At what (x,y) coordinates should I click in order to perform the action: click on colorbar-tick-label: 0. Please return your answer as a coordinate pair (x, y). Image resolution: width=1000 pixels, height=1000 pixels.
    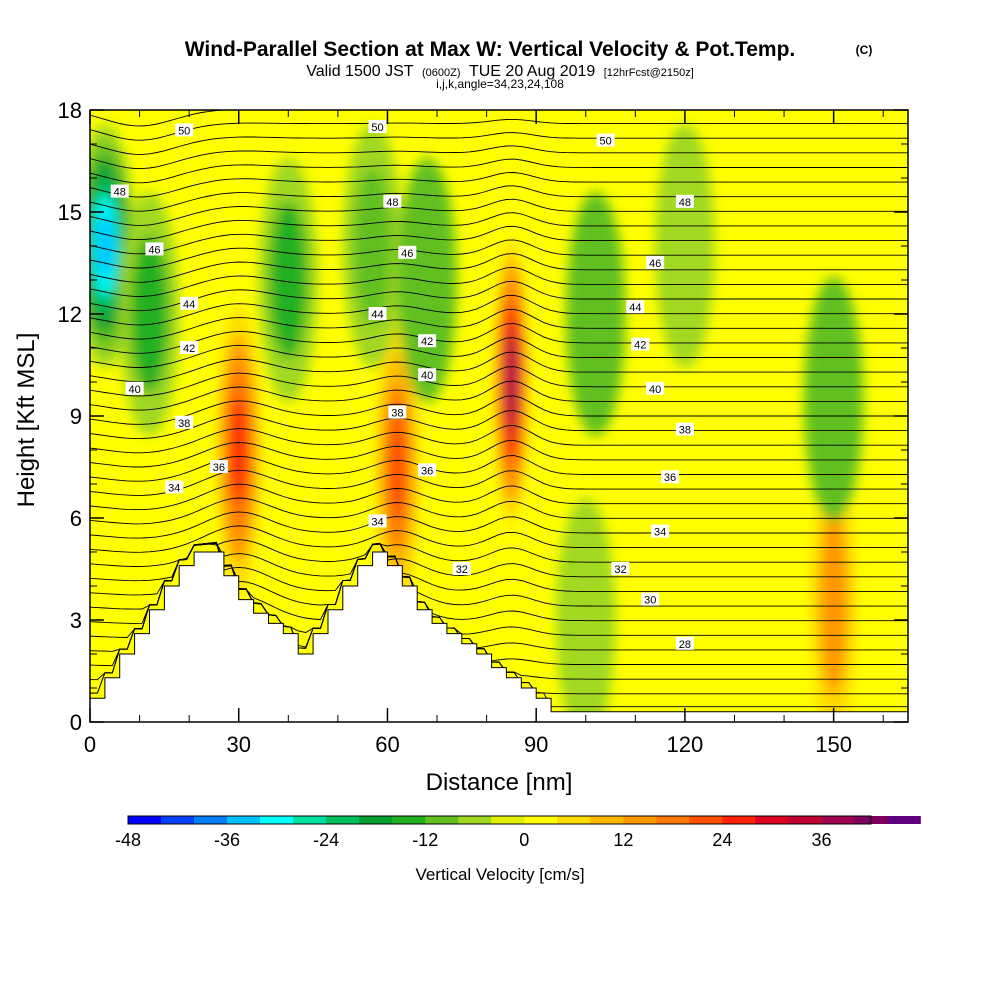
    Looking at the image, I should click on (524, 840).